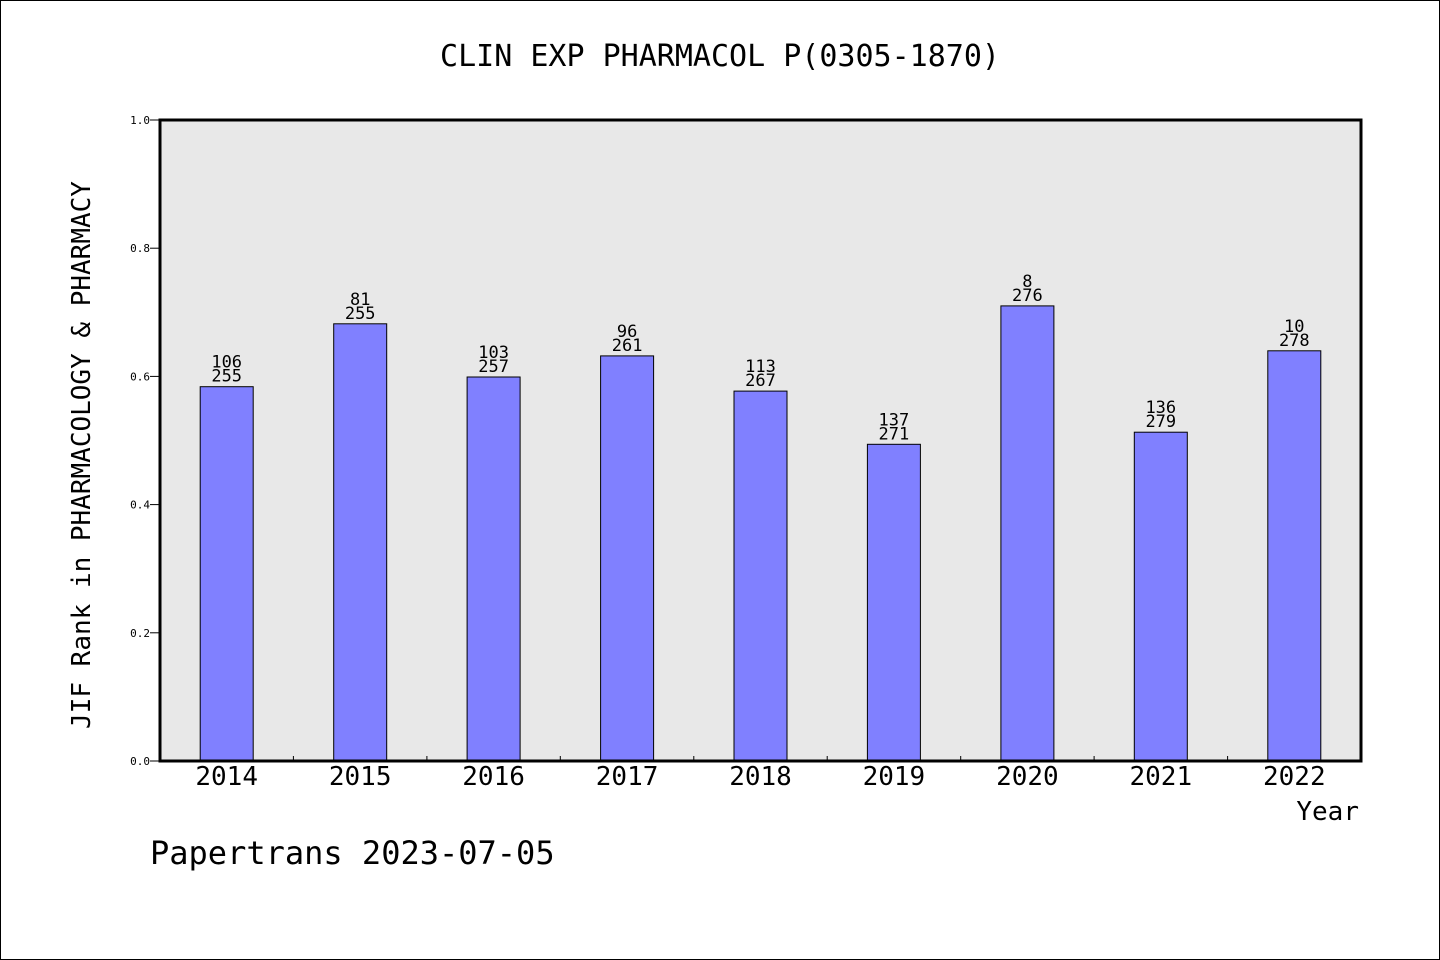 This screenshot has height=960, width=1440. I want to click on bar-total-label: 261, so click(627, 346).